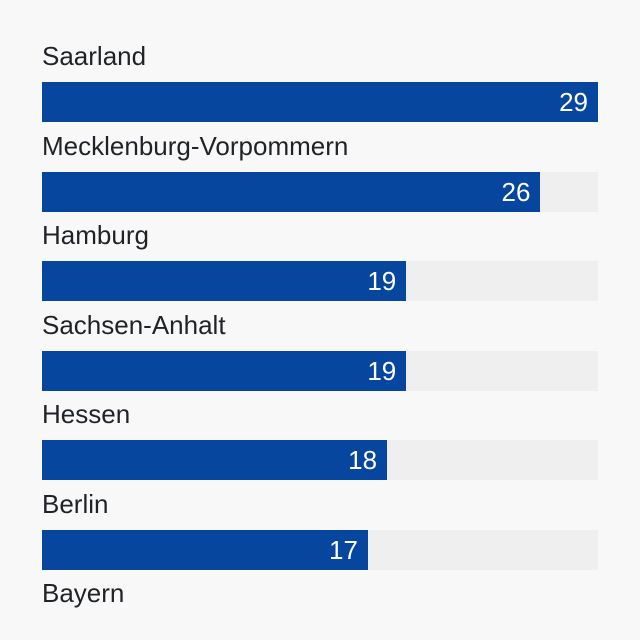 Image resolution: width=640 pixels, height=640 pixels. What do you see at coordinates (573, 102) in the screenshot?
I see `value-label-saarland: 29` at bounding box center [573, 102].